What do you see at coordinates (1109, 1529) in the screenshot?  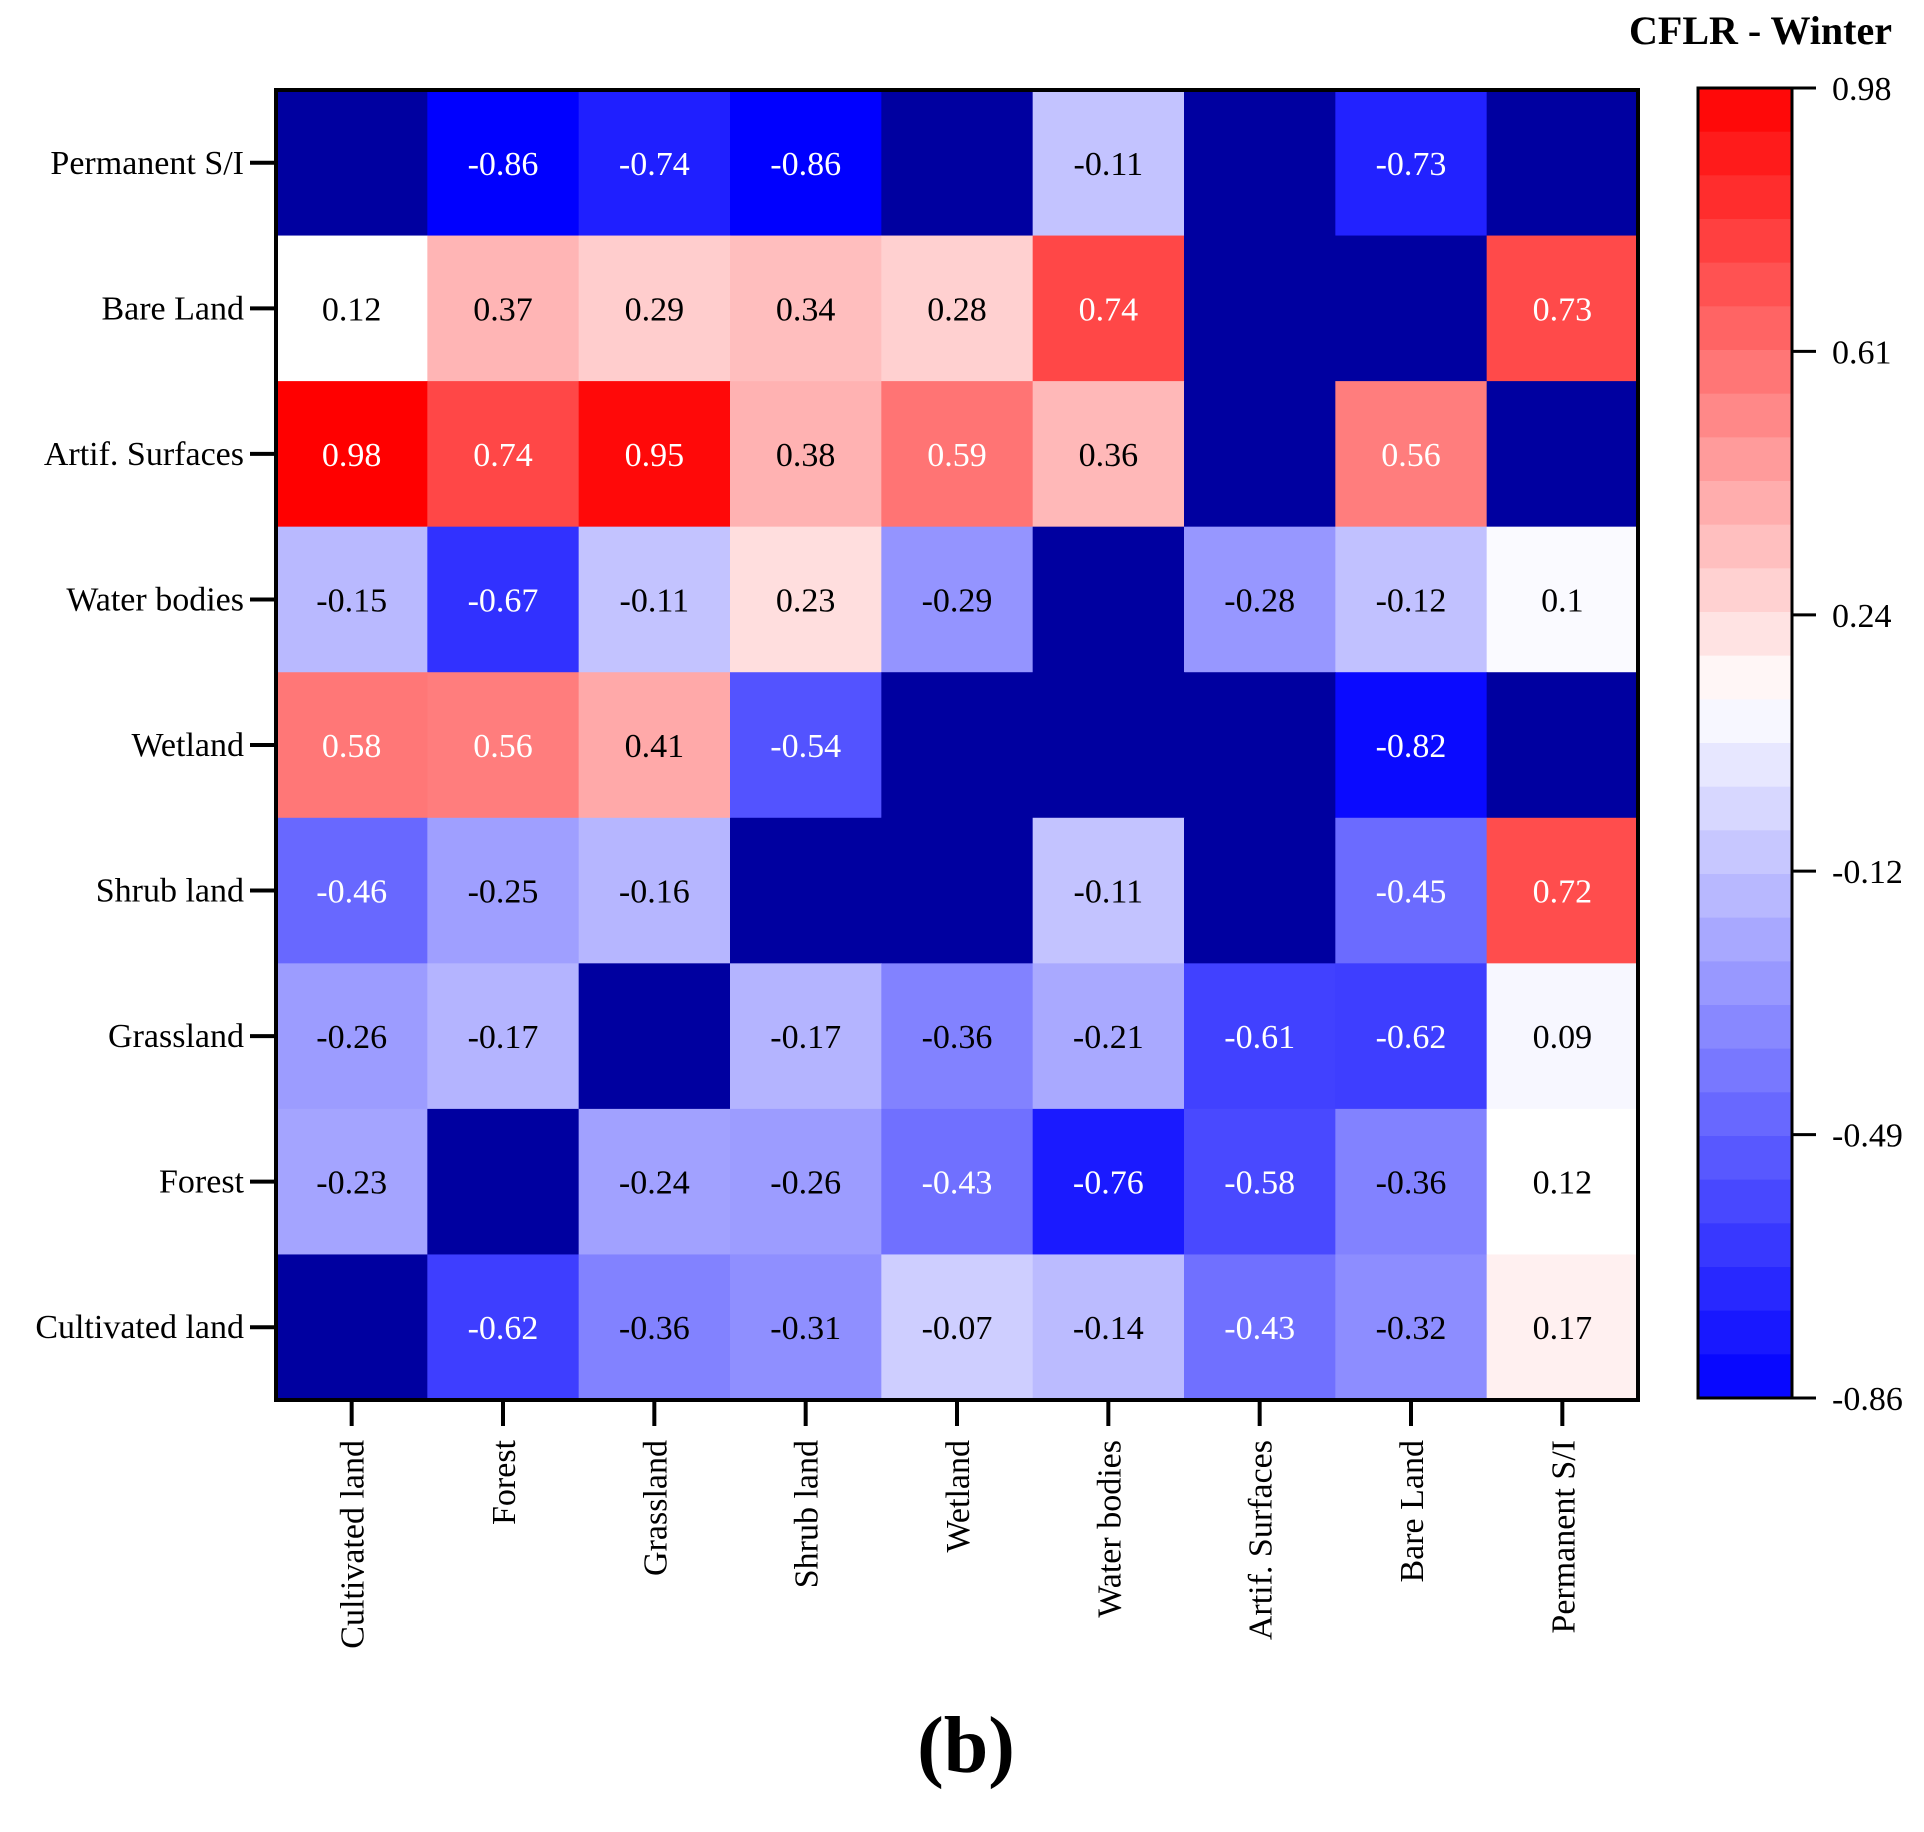 I see `x-tick-label: Water bodies` at bounding box center [1109, 1529].